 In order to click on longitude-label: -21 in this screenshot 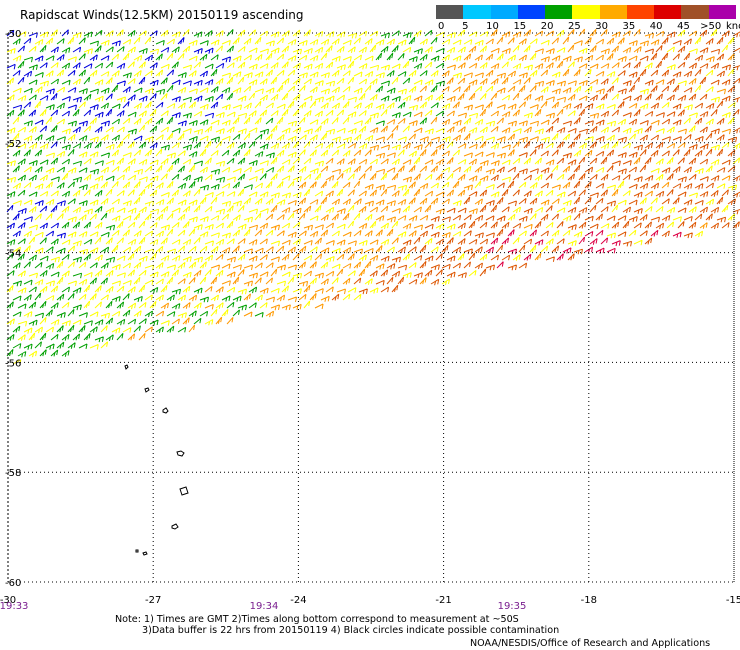, I will do `click(443, 600)`.